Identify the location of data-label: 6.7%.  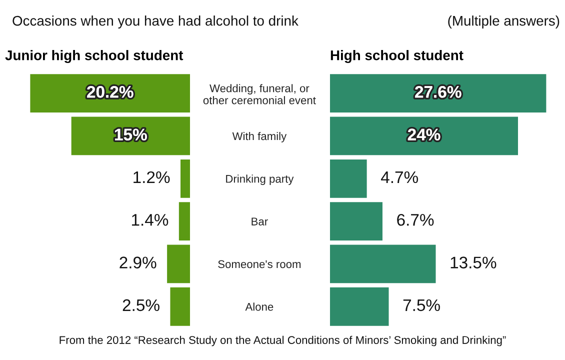
(415, 220).